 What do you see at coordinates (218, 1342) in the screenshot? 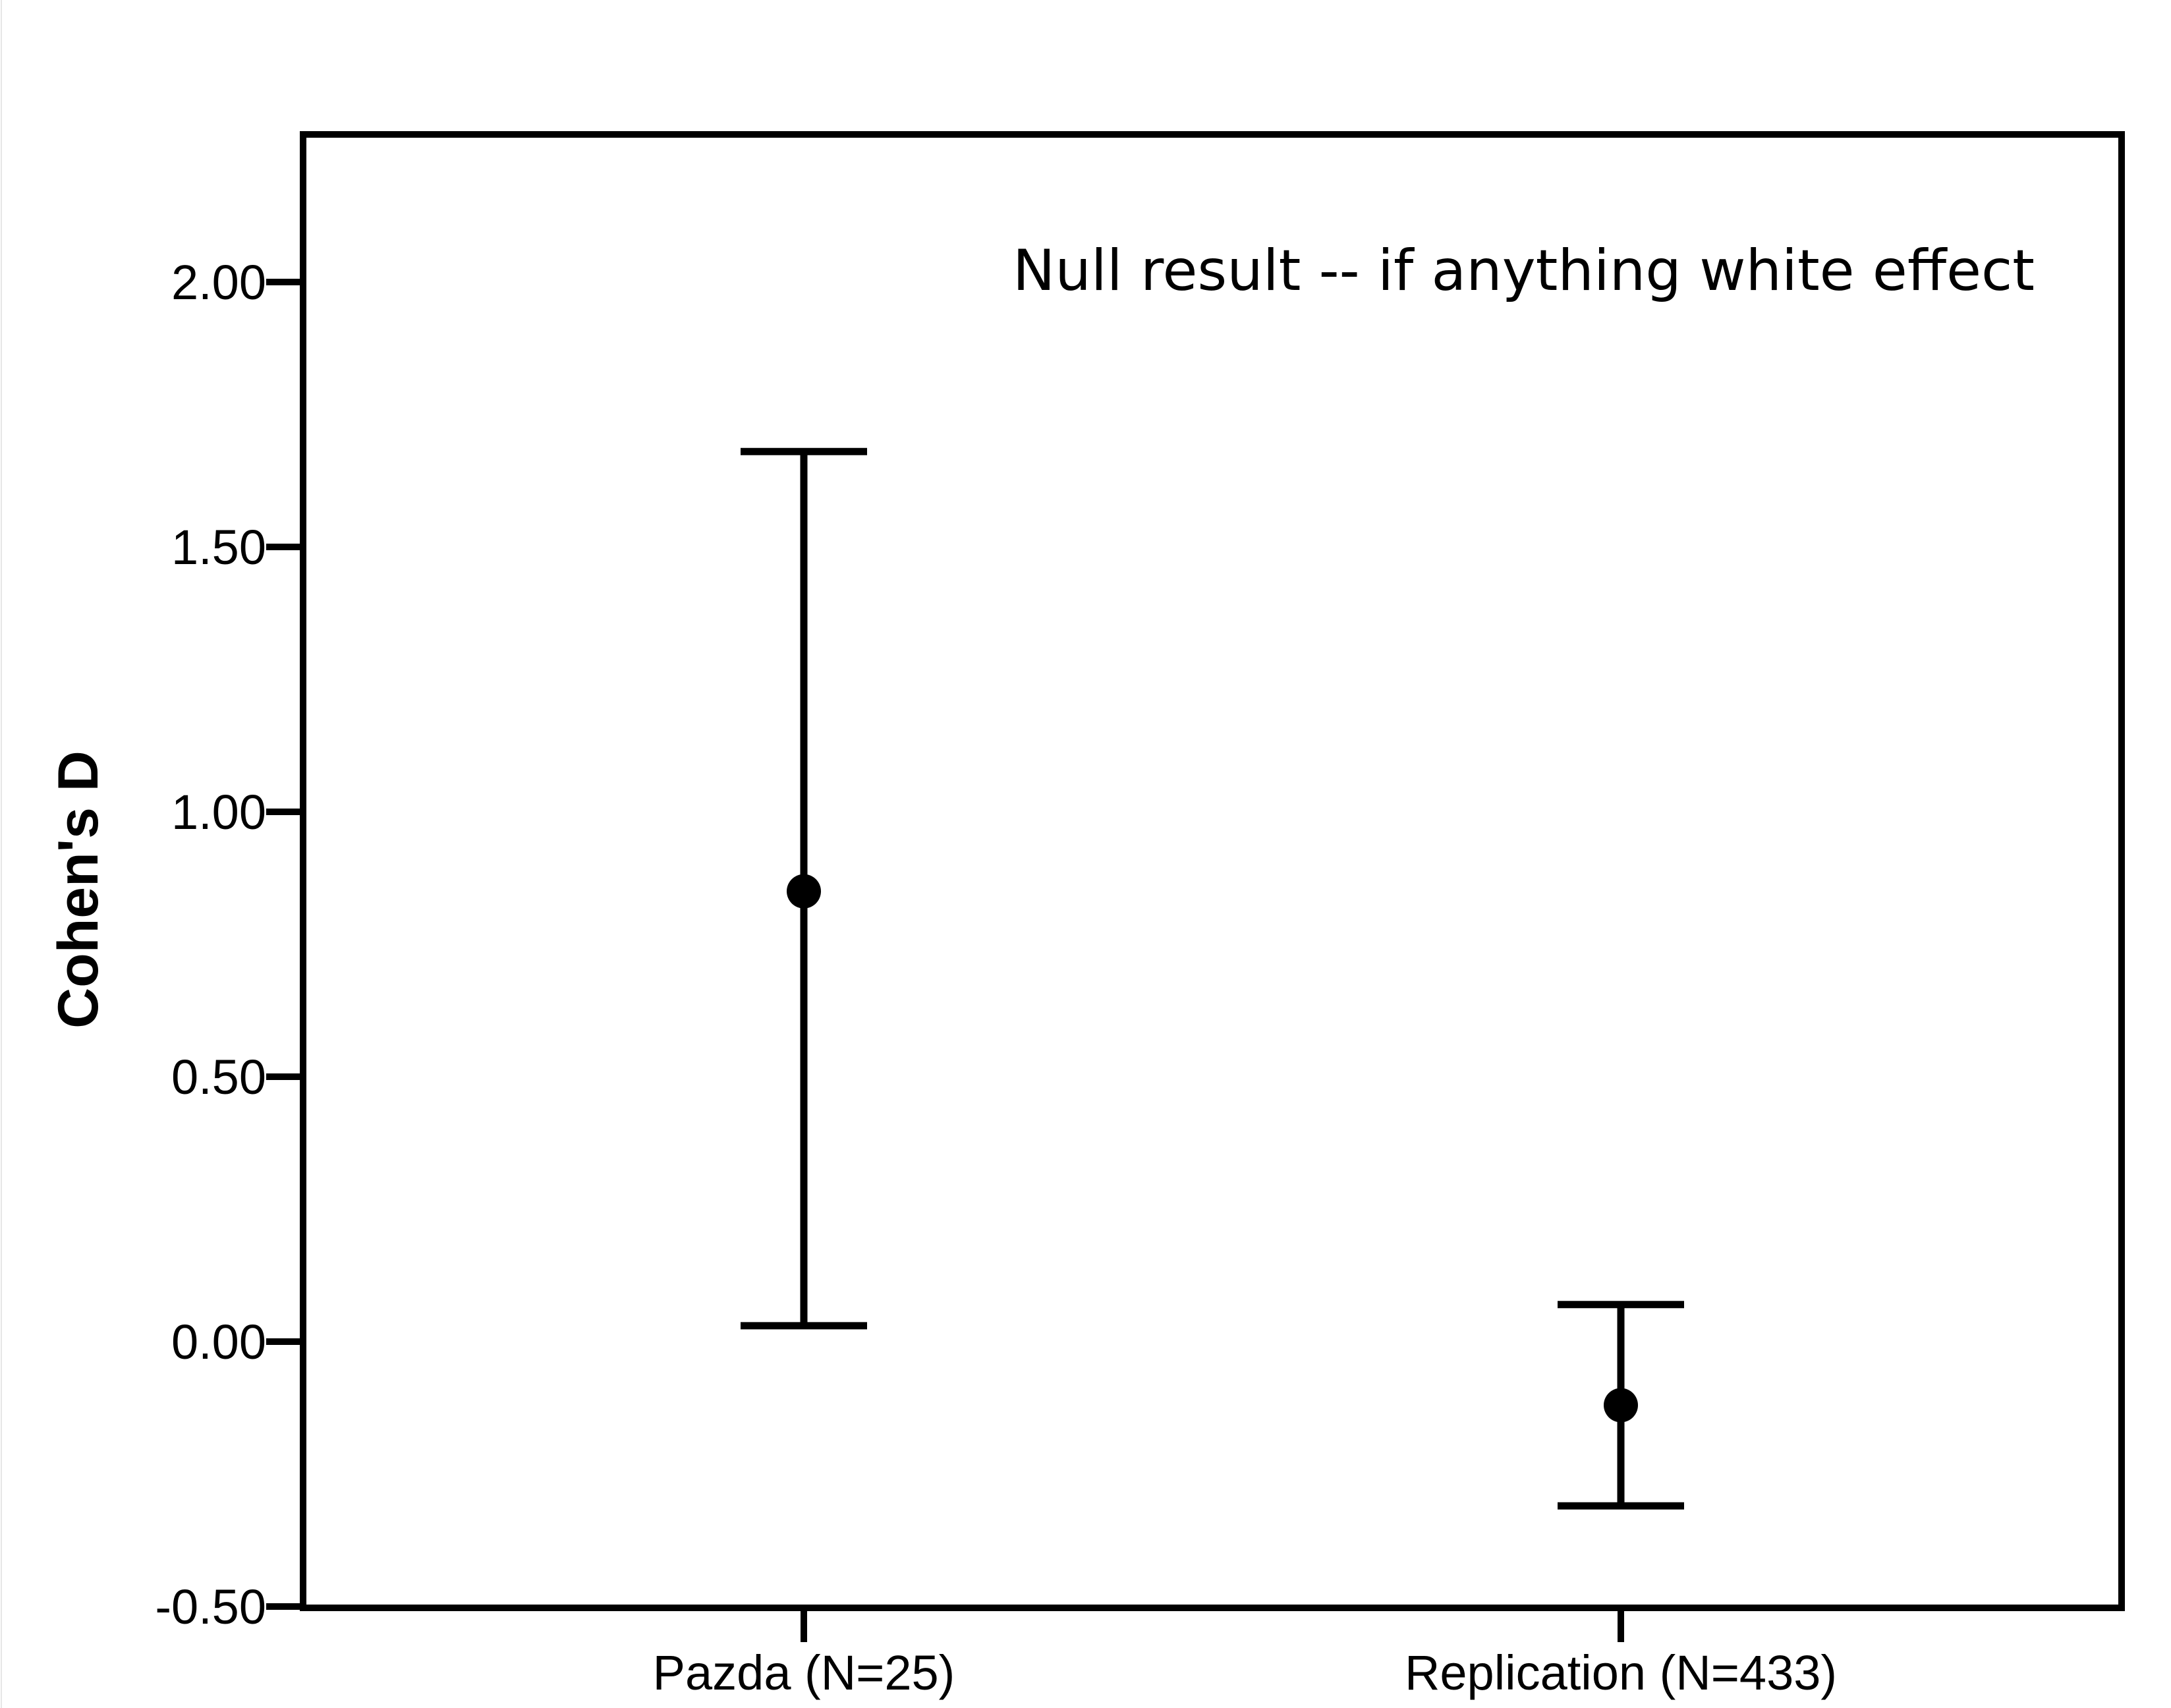
I see `y-tick-label: 0.00` at bounding box center [218, 1342].